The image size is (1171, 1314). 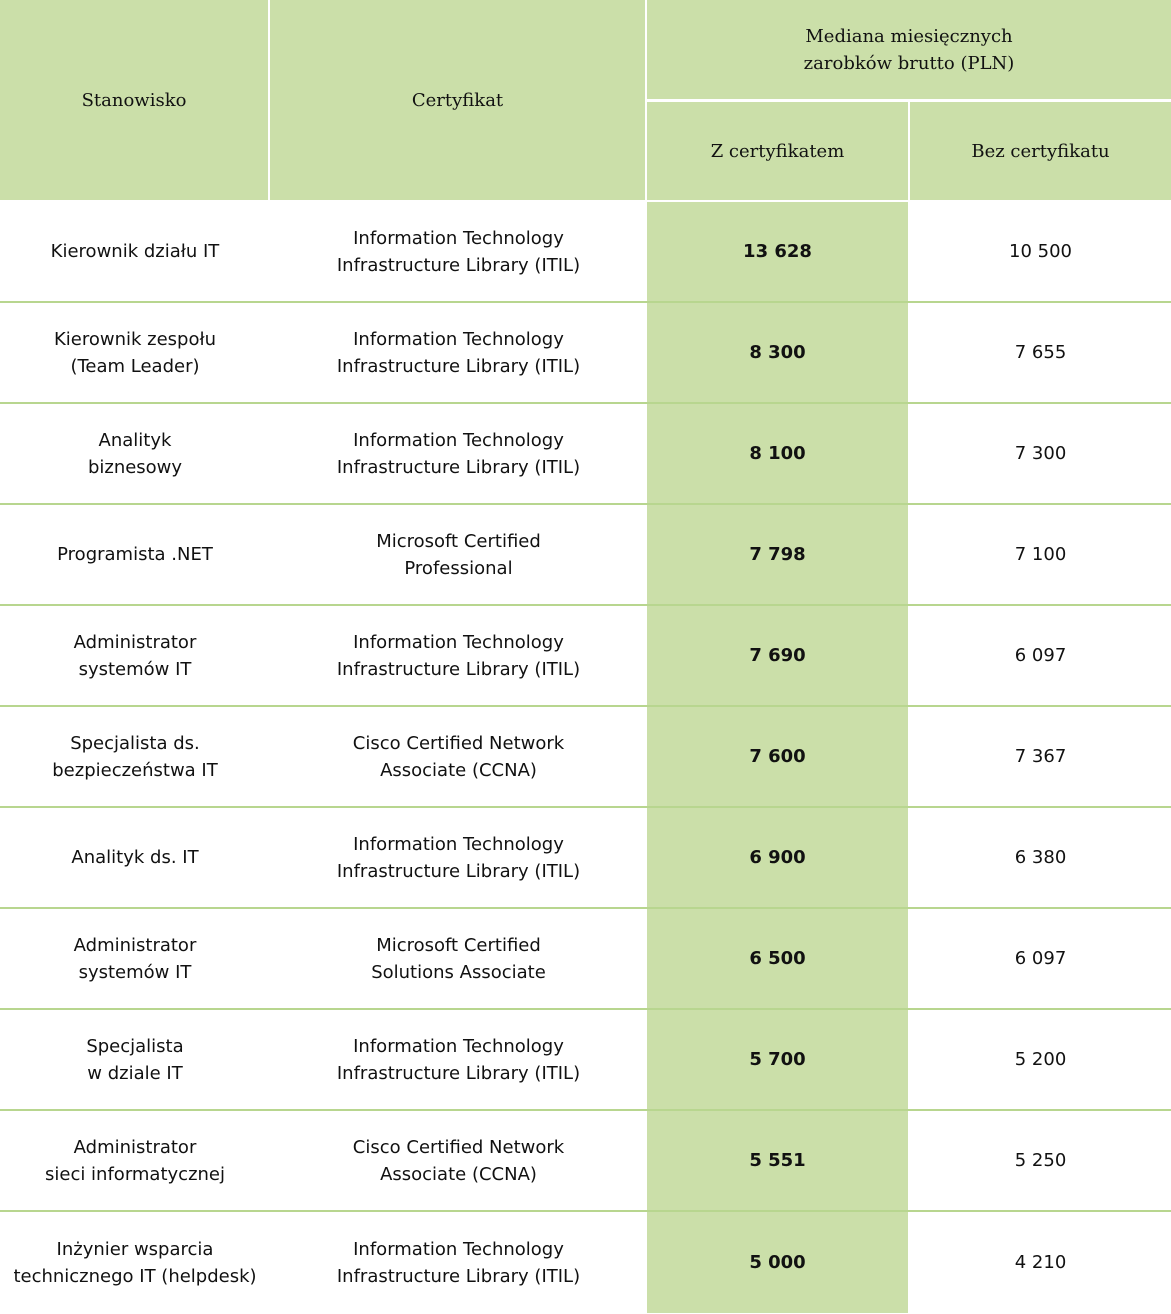 I want to click on with-certificate-cell: 5 551, so click(x=777, y=1160).